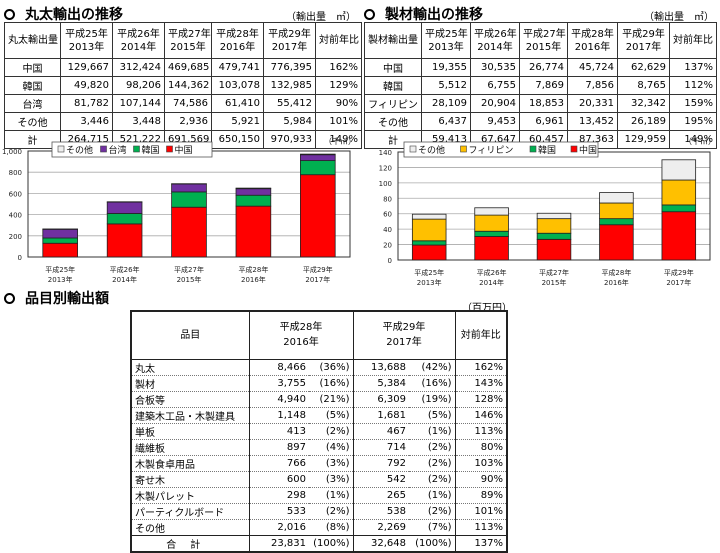 Image resolution: width=720 pixels, height=553 pixels. I want to click on ratio-header: 対前年比, so click(481, 335).